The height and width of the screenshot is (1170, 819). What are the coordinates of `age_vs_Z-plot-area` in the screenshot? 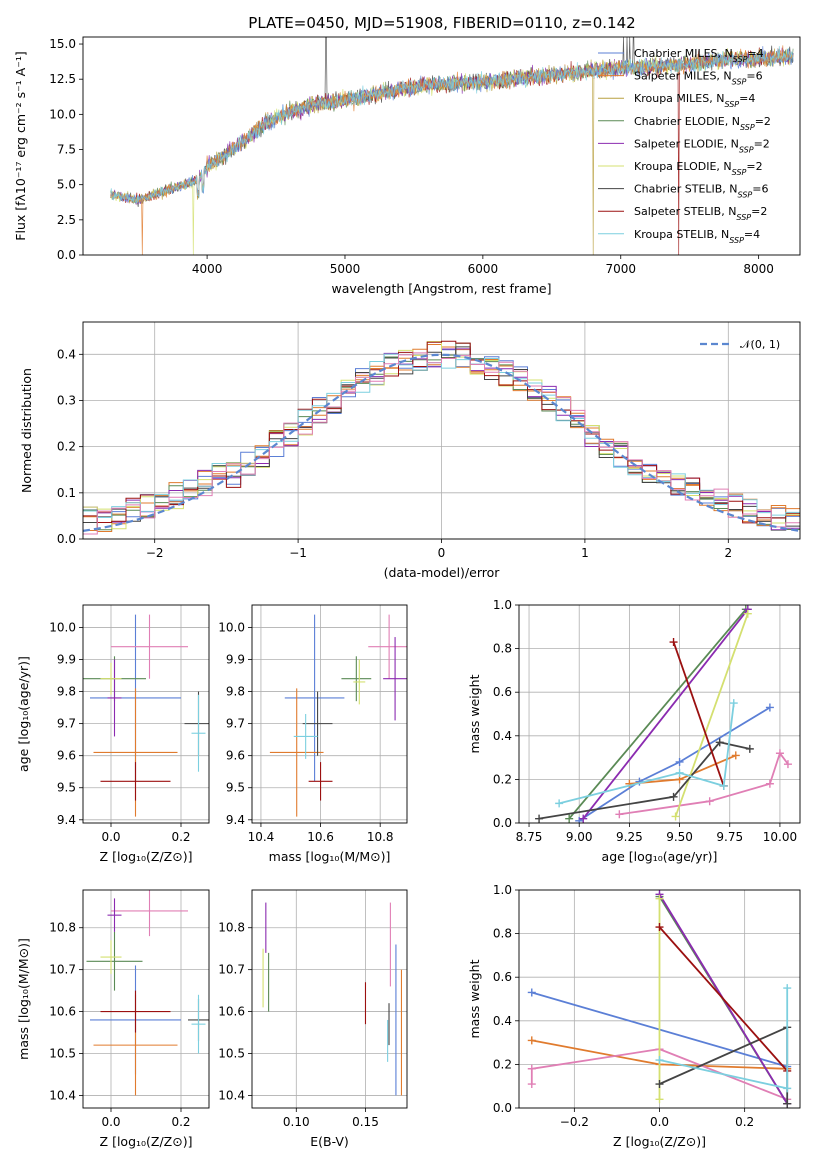 It's located at (146, 715).